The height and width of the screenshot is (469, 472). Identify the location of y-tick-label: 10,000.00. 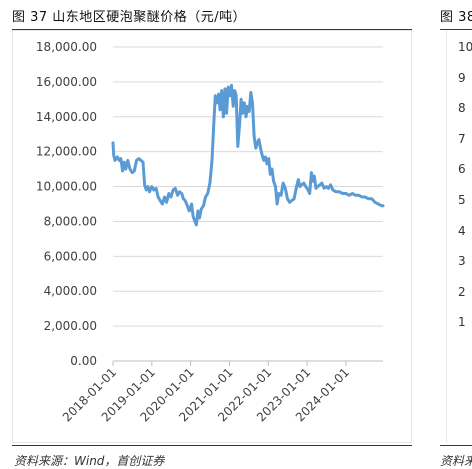
(66, 187).